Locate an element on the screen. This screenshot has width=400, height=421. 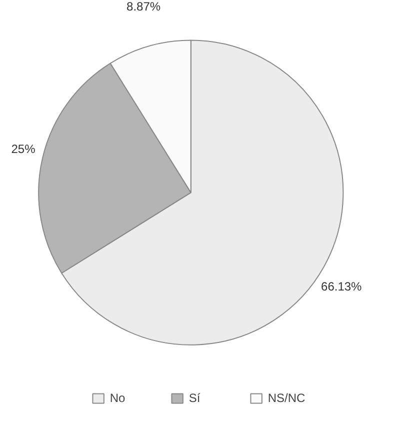
legend-label: NS/NC is located at coordinates (287, 398).